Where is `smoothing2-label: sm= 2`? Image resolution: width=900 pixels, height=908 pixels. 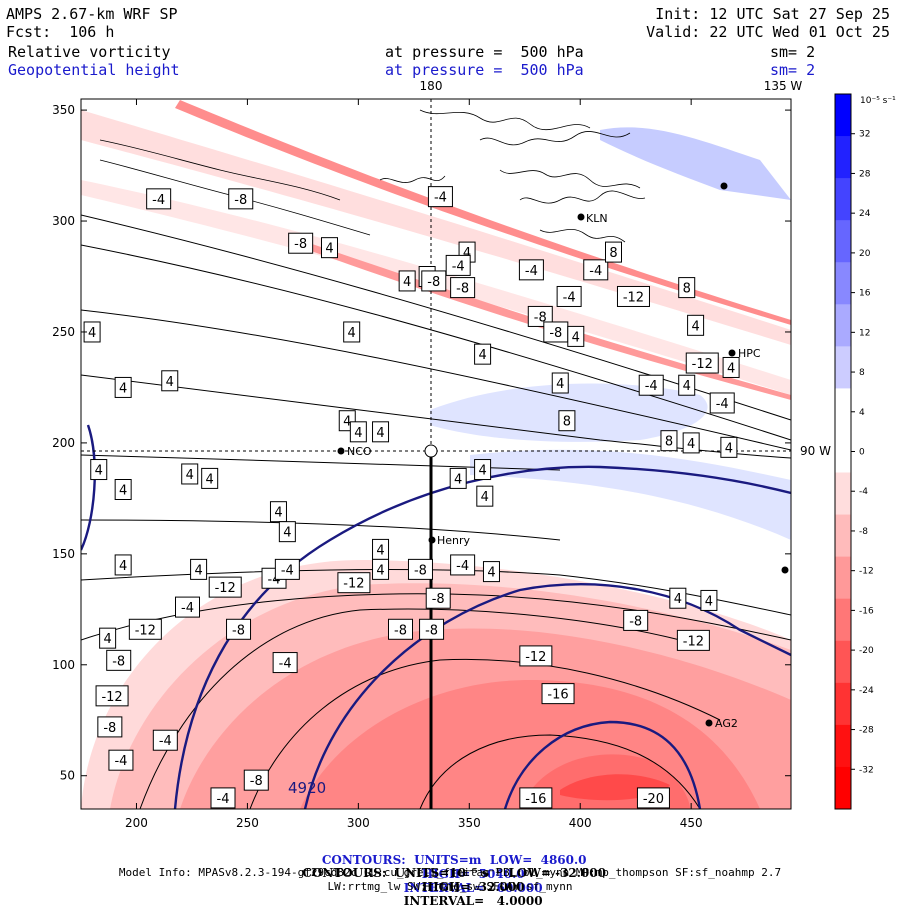 smoothing2-label: sm= 2 is located at coordinates (793, 70).